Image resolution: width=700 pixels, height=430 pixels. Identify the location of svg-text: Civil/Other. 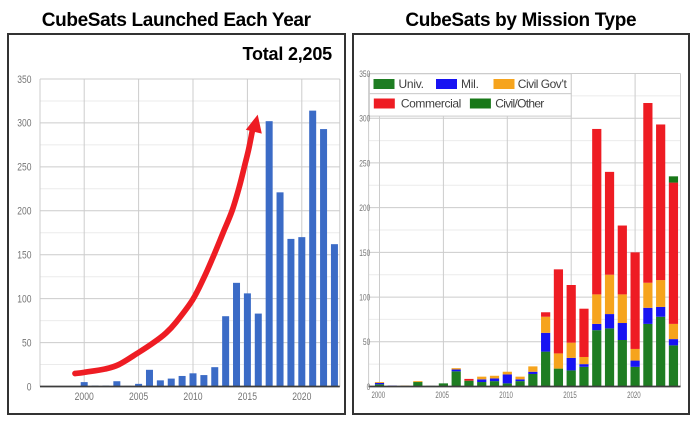
(519, 103).